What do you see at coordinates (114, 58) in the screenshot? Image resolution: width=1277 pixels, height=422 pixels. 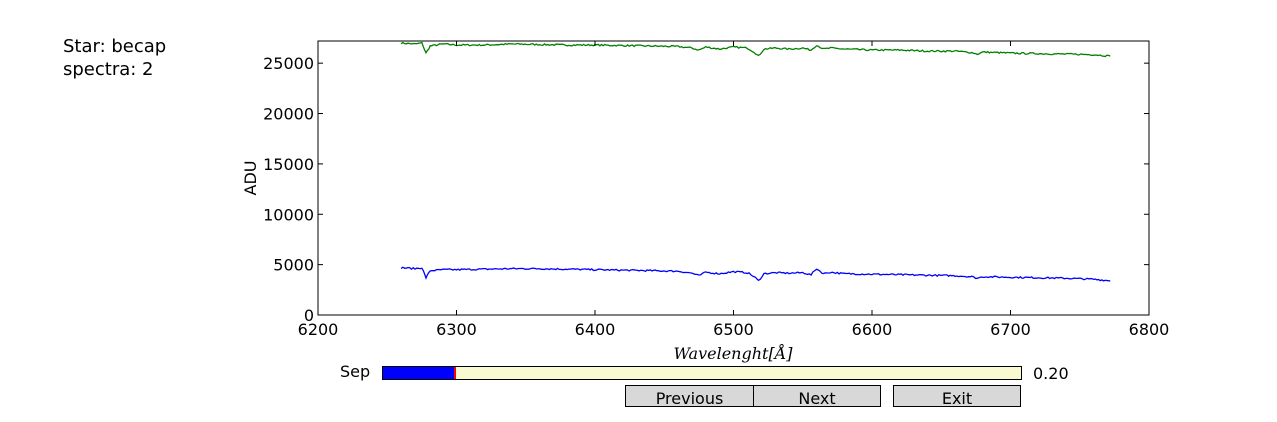 I see `star-info: Star: becap spectra: 2` at bounding box center [114, 58].